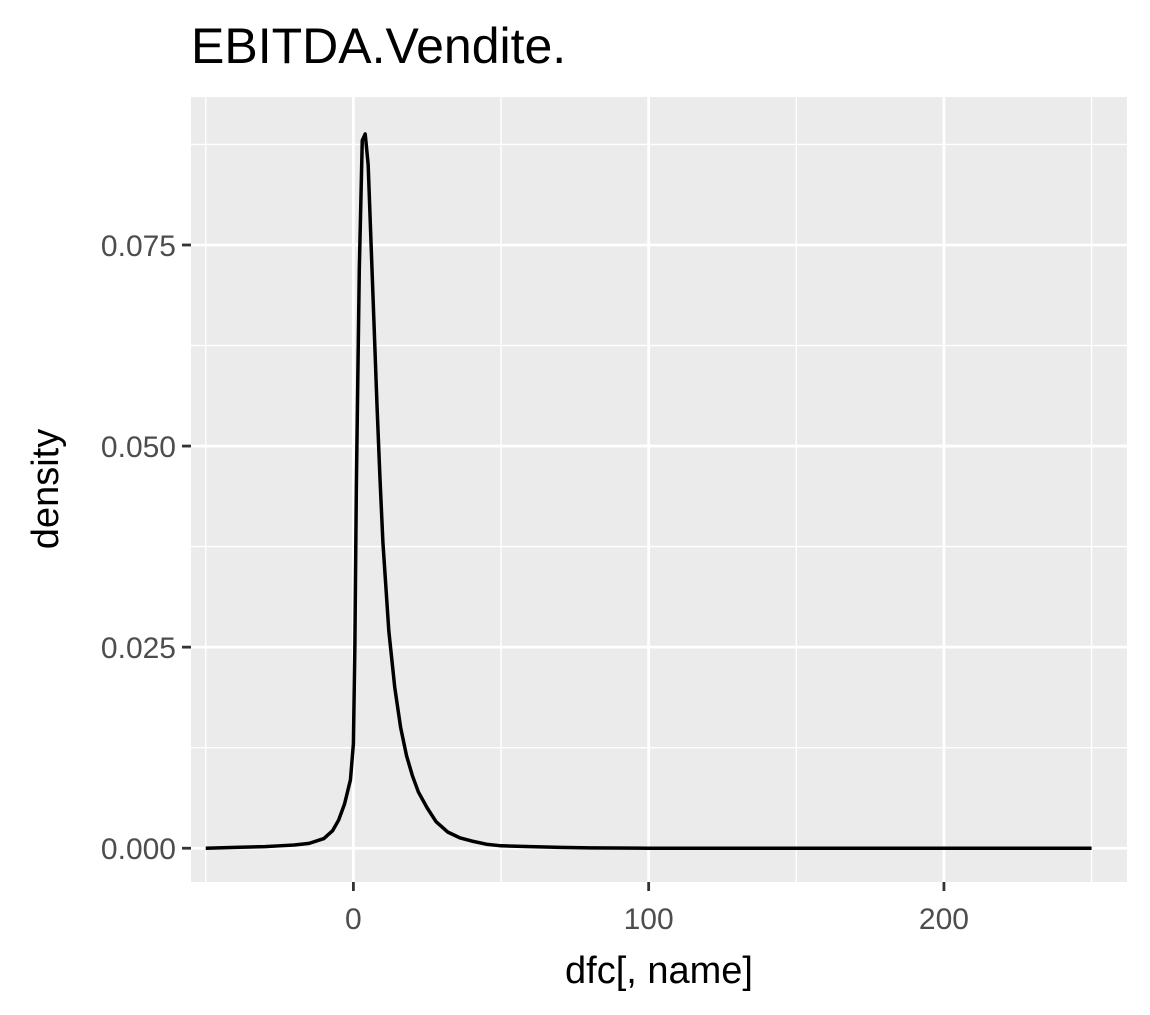  Describe the element at coordinates (138, 849) in the screenshot. I see `y-tick-label: 0.000` at that location.